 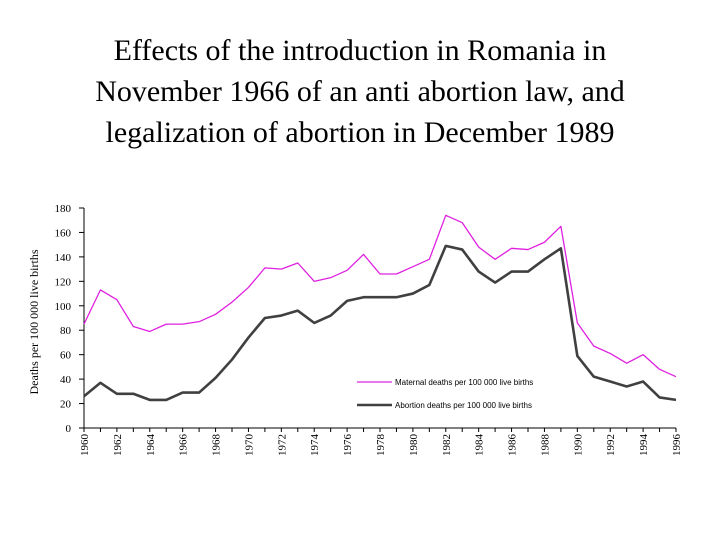 What do you see at coordinates (480, 445) in the screenshot?
I see `x-tick-label: 1984` at bounding box center [480, 445].